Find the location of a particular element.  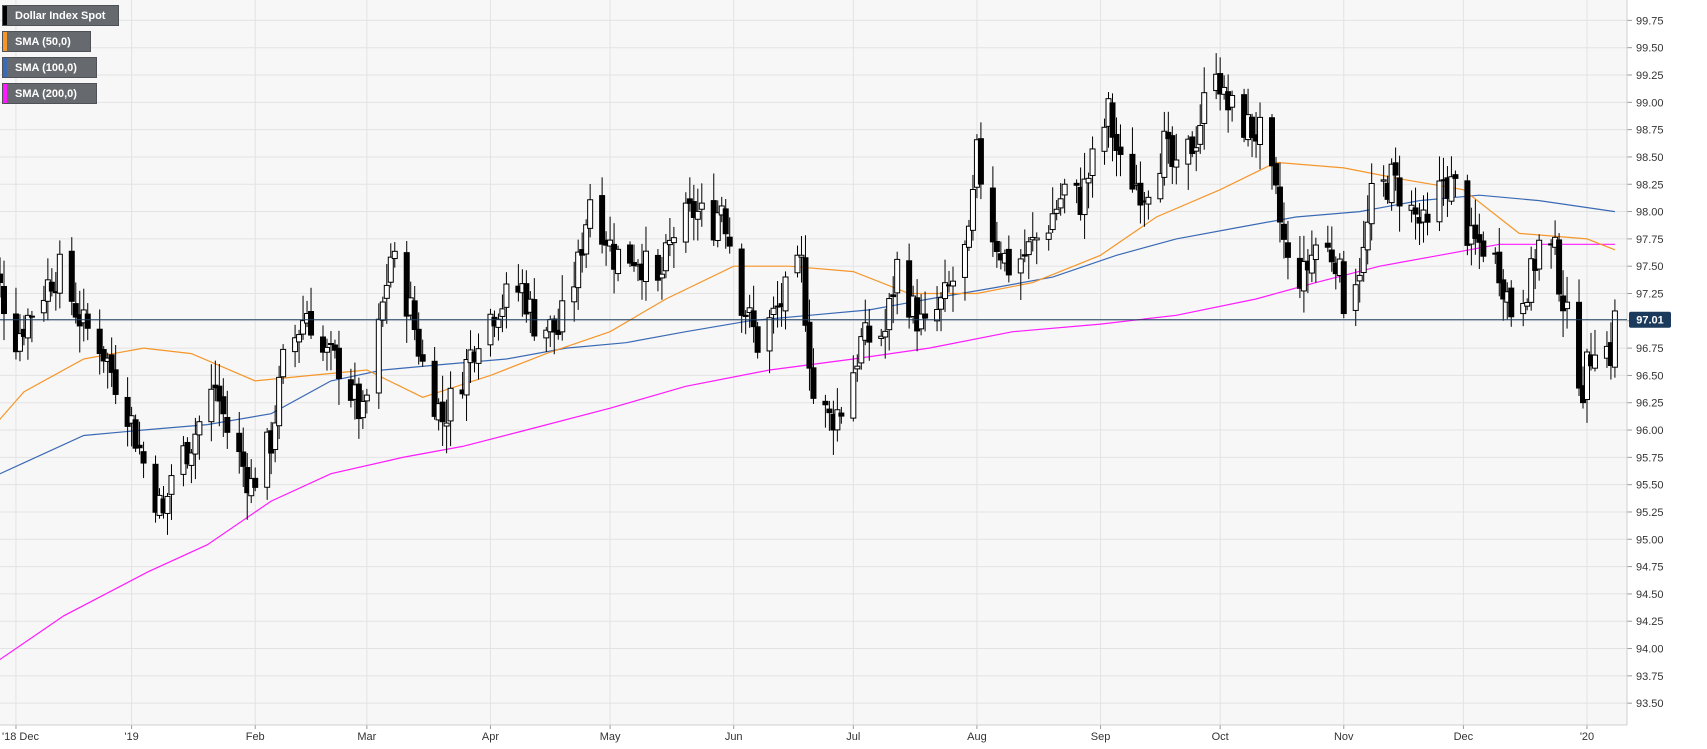

x-tick-label: '20 is located at coordinates (1587, 737).